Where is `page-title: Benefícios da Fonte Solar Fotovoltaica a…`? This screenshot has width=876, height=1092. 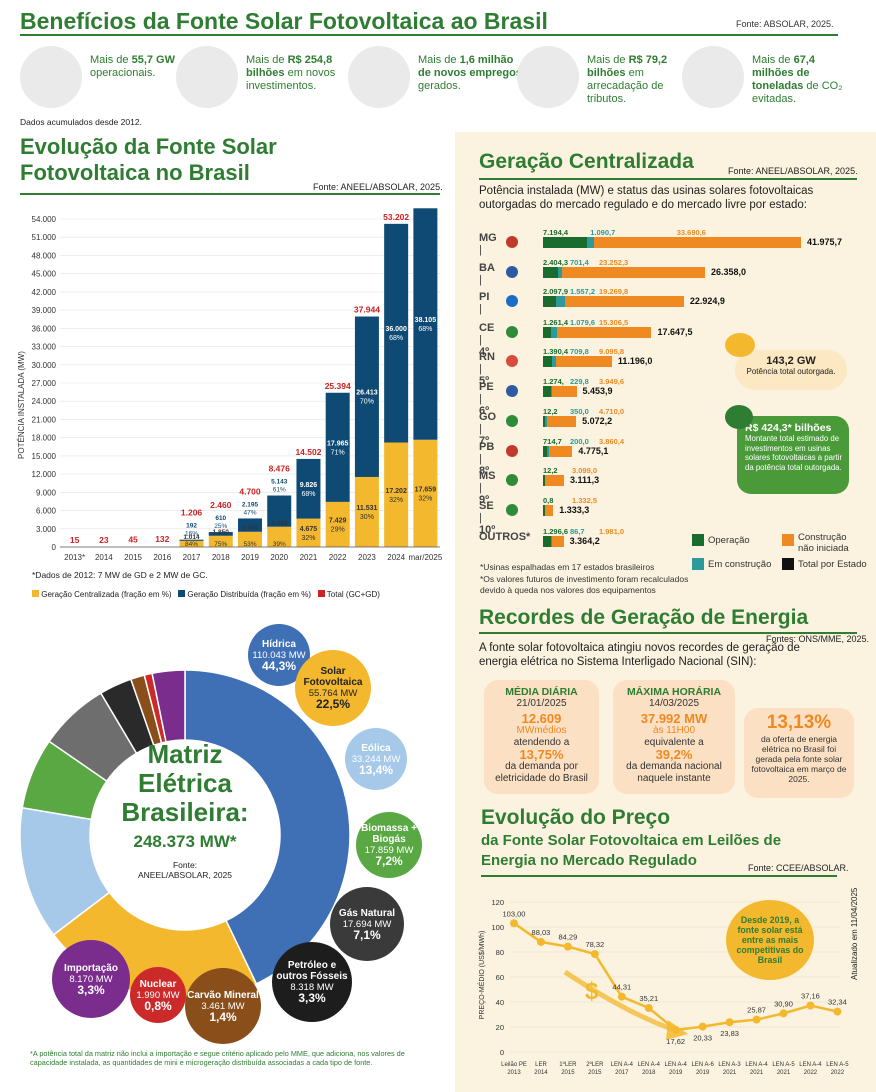
page-title: Benefícios da Fonte Solar Fotovoltaica a… is located at coordinates (284, 21).